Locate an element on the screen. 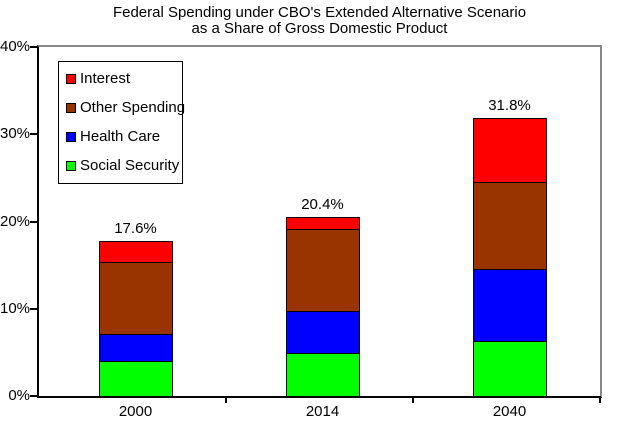  legend-item-label: Social Security is located at coordinates (130, 165).